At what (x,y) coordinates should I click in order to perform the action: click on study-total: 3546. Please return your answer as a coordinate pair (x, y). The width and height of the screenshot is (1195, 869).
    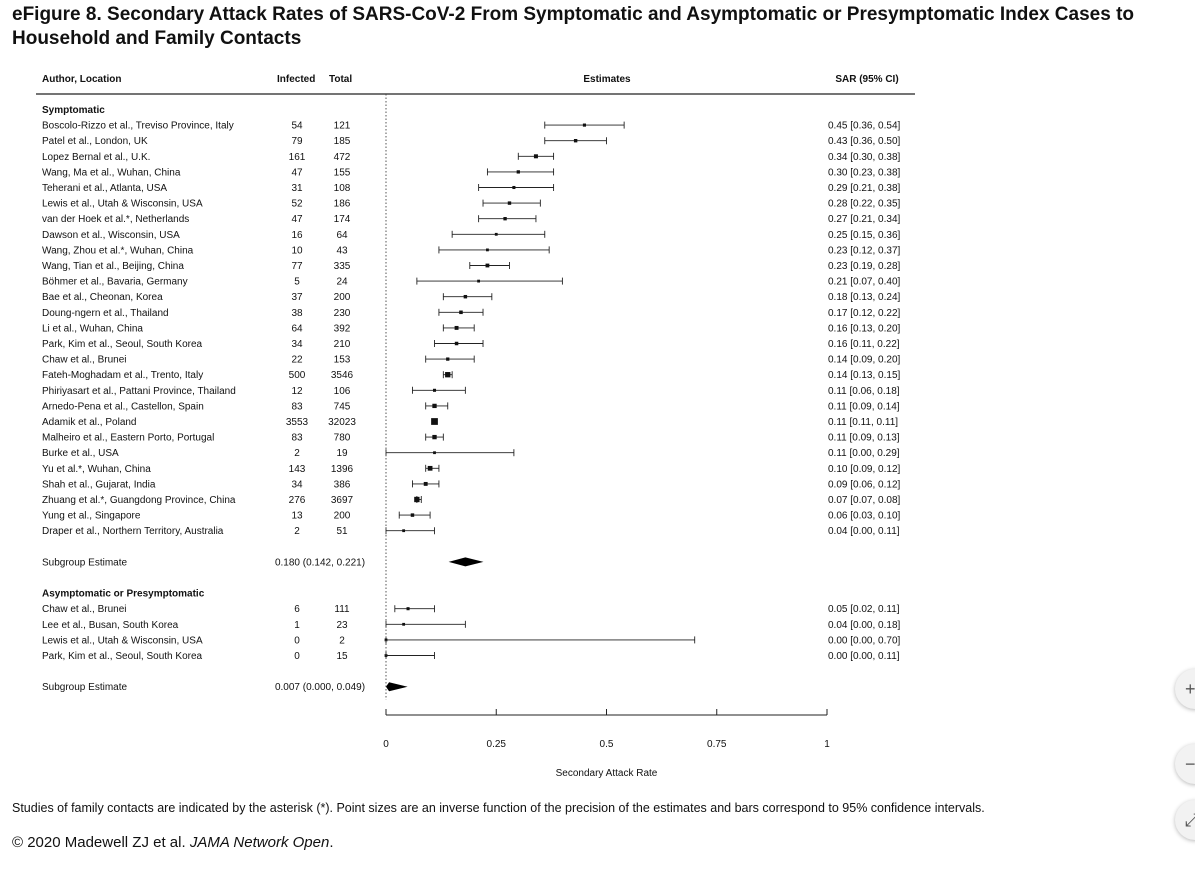
    Looking at the image, I should click on (342, 375).